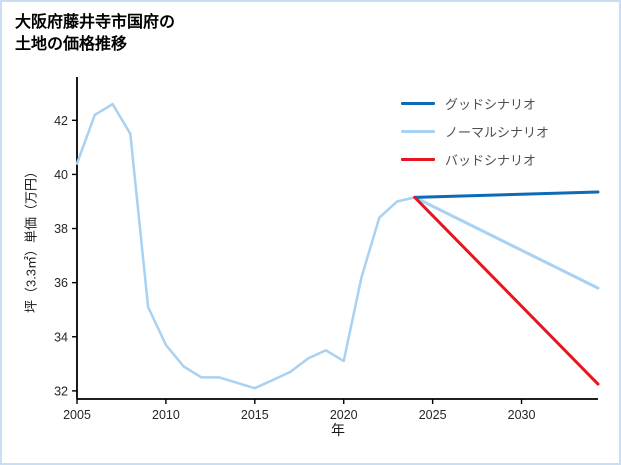 The width and height of the screenshot is (621, 465). Describe the element at coordinates (497, 132) in the screenshot. I see `legend-label: ノーマルシナリオ` at that location.